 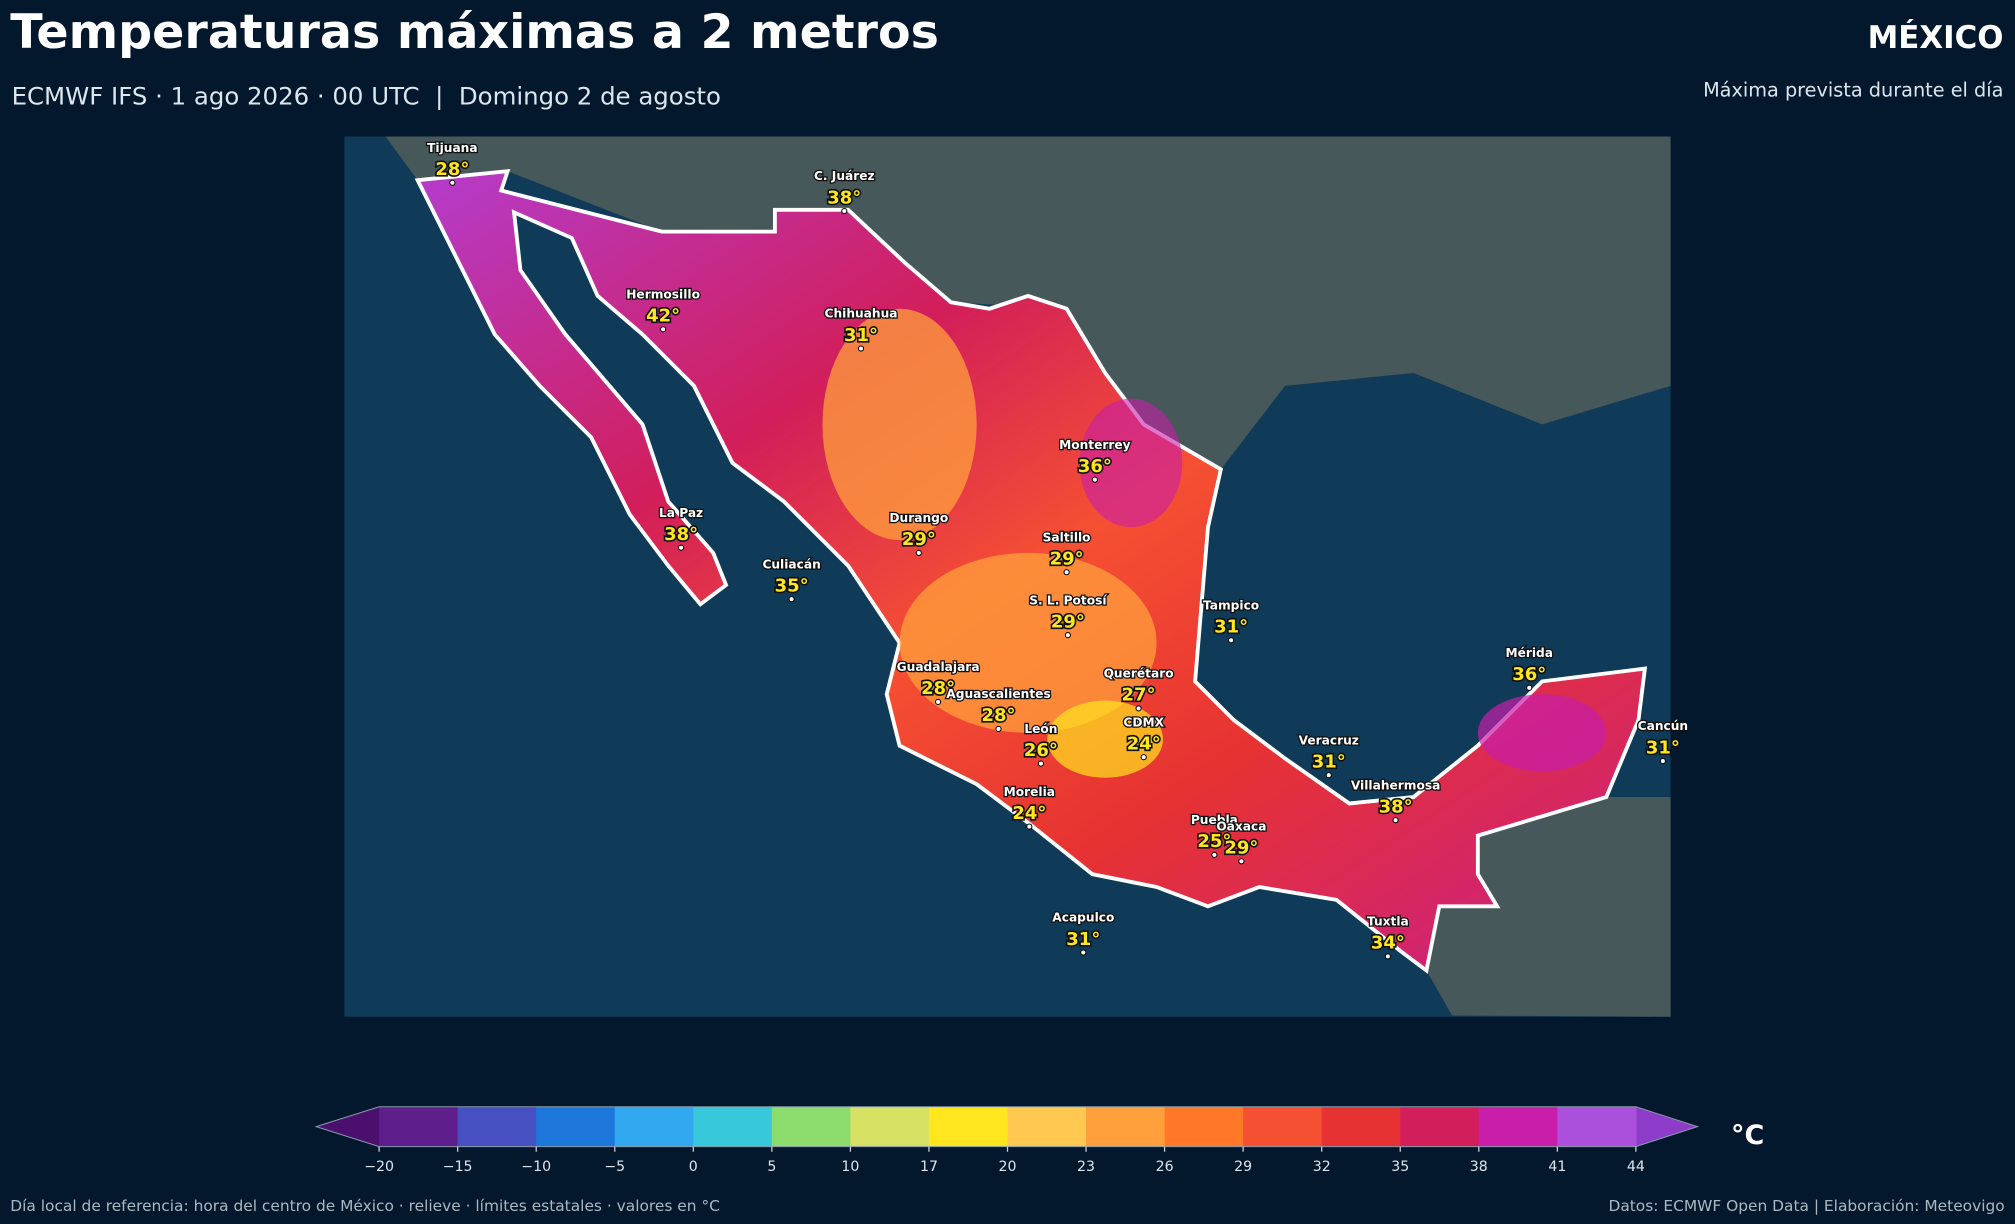 What do you see at coordinates (1243, 1167) in the screenshot?
I see `colorbar-tick-label: 29` at bounding box center [1243, 1167].